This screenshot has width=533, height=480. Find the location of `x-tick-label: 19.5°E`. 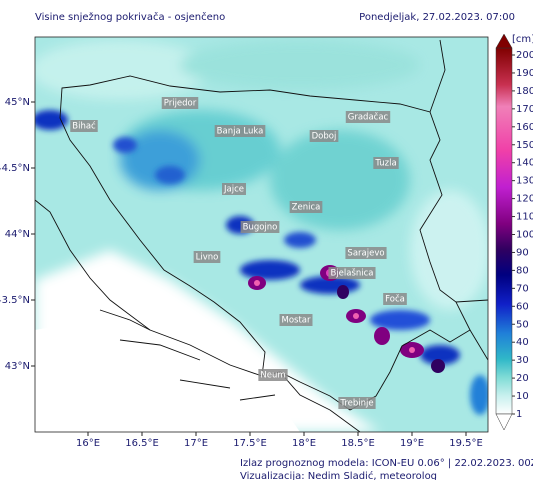

x-tick-label: 19.5°E is located at coordinates (466, 443).